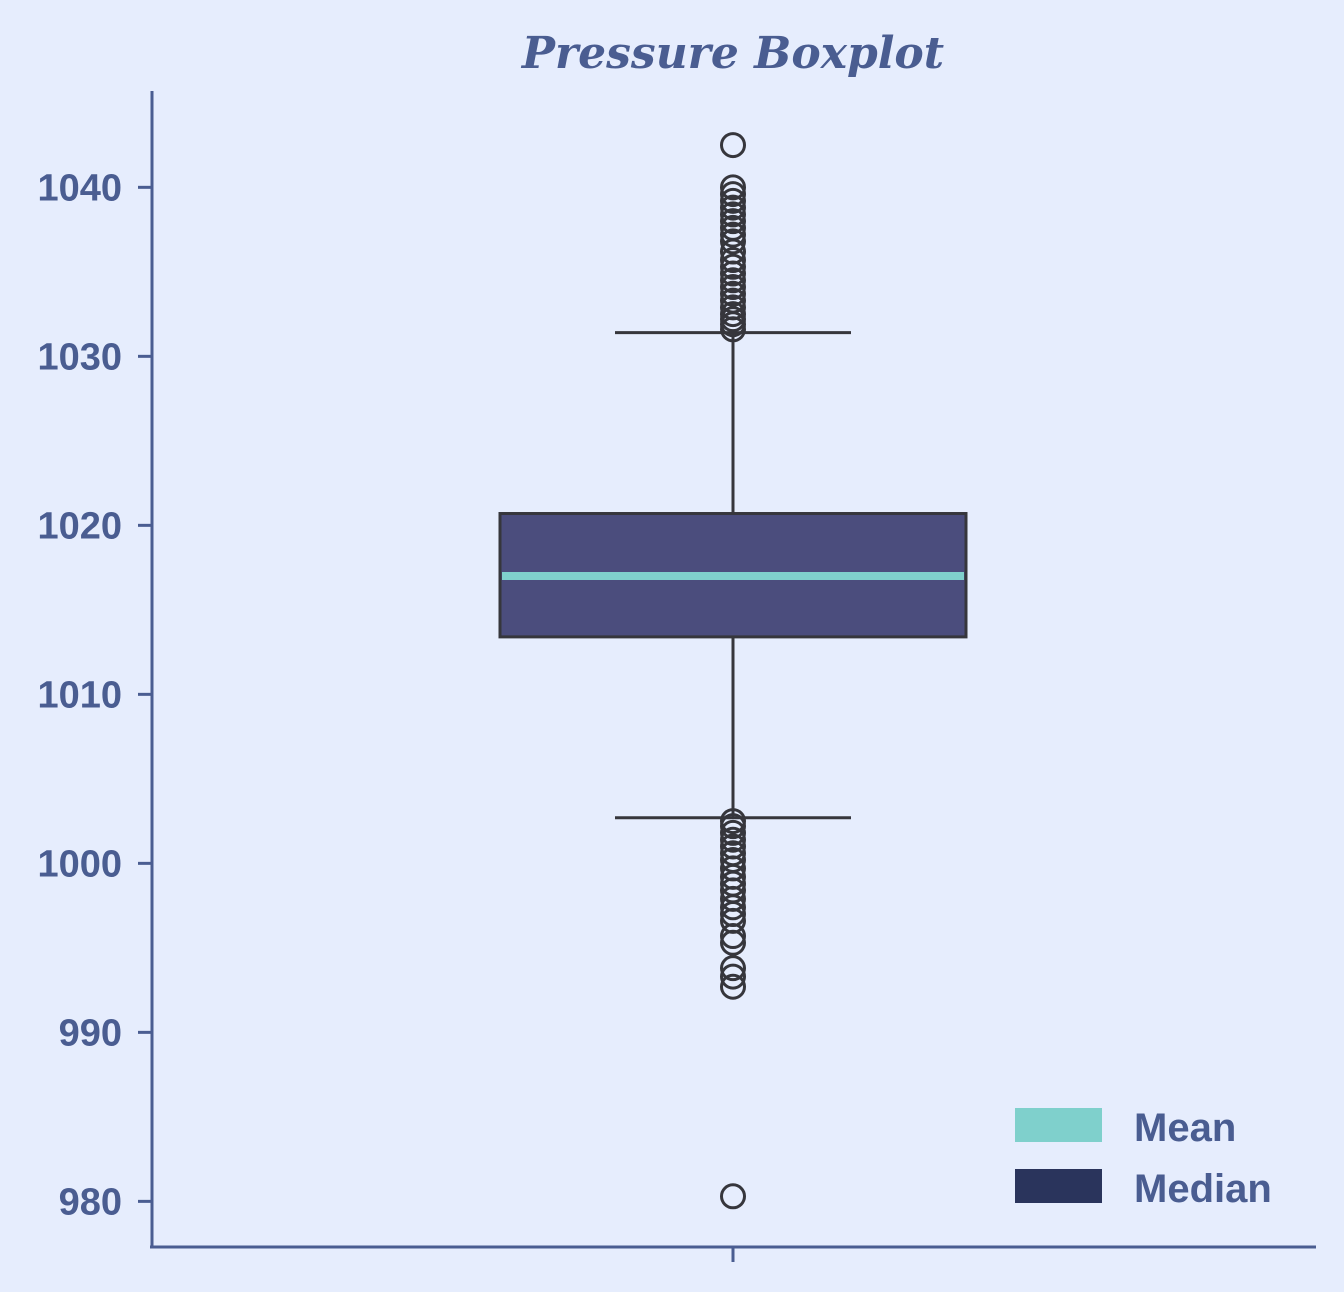 This screenshot has height=1292, width=1344. Describe the element at coordinates (1203, 1189) in the screenshot. I see `legend-median-label: Median` at that location.